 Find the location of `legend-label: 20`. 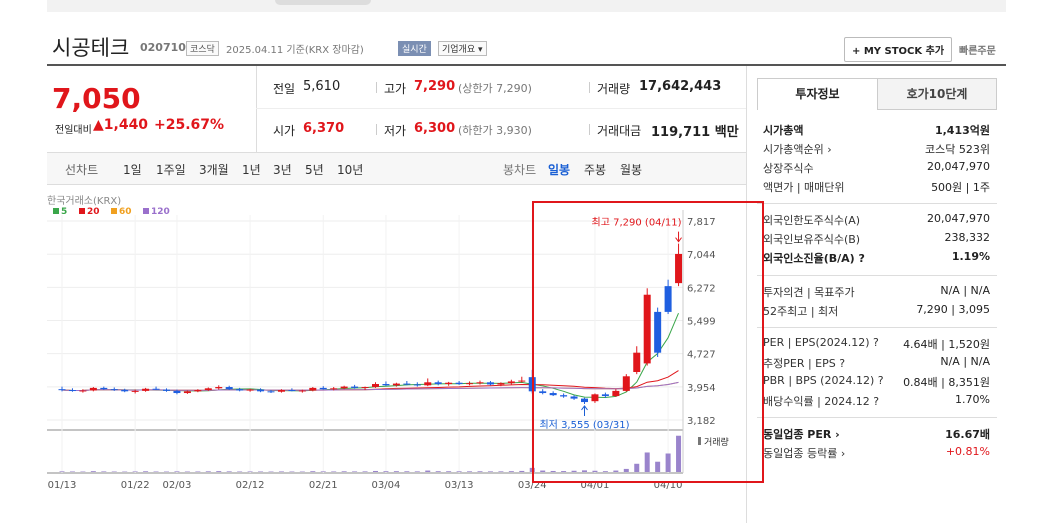

legend-label: 20 is located at coordinates (93, 212).